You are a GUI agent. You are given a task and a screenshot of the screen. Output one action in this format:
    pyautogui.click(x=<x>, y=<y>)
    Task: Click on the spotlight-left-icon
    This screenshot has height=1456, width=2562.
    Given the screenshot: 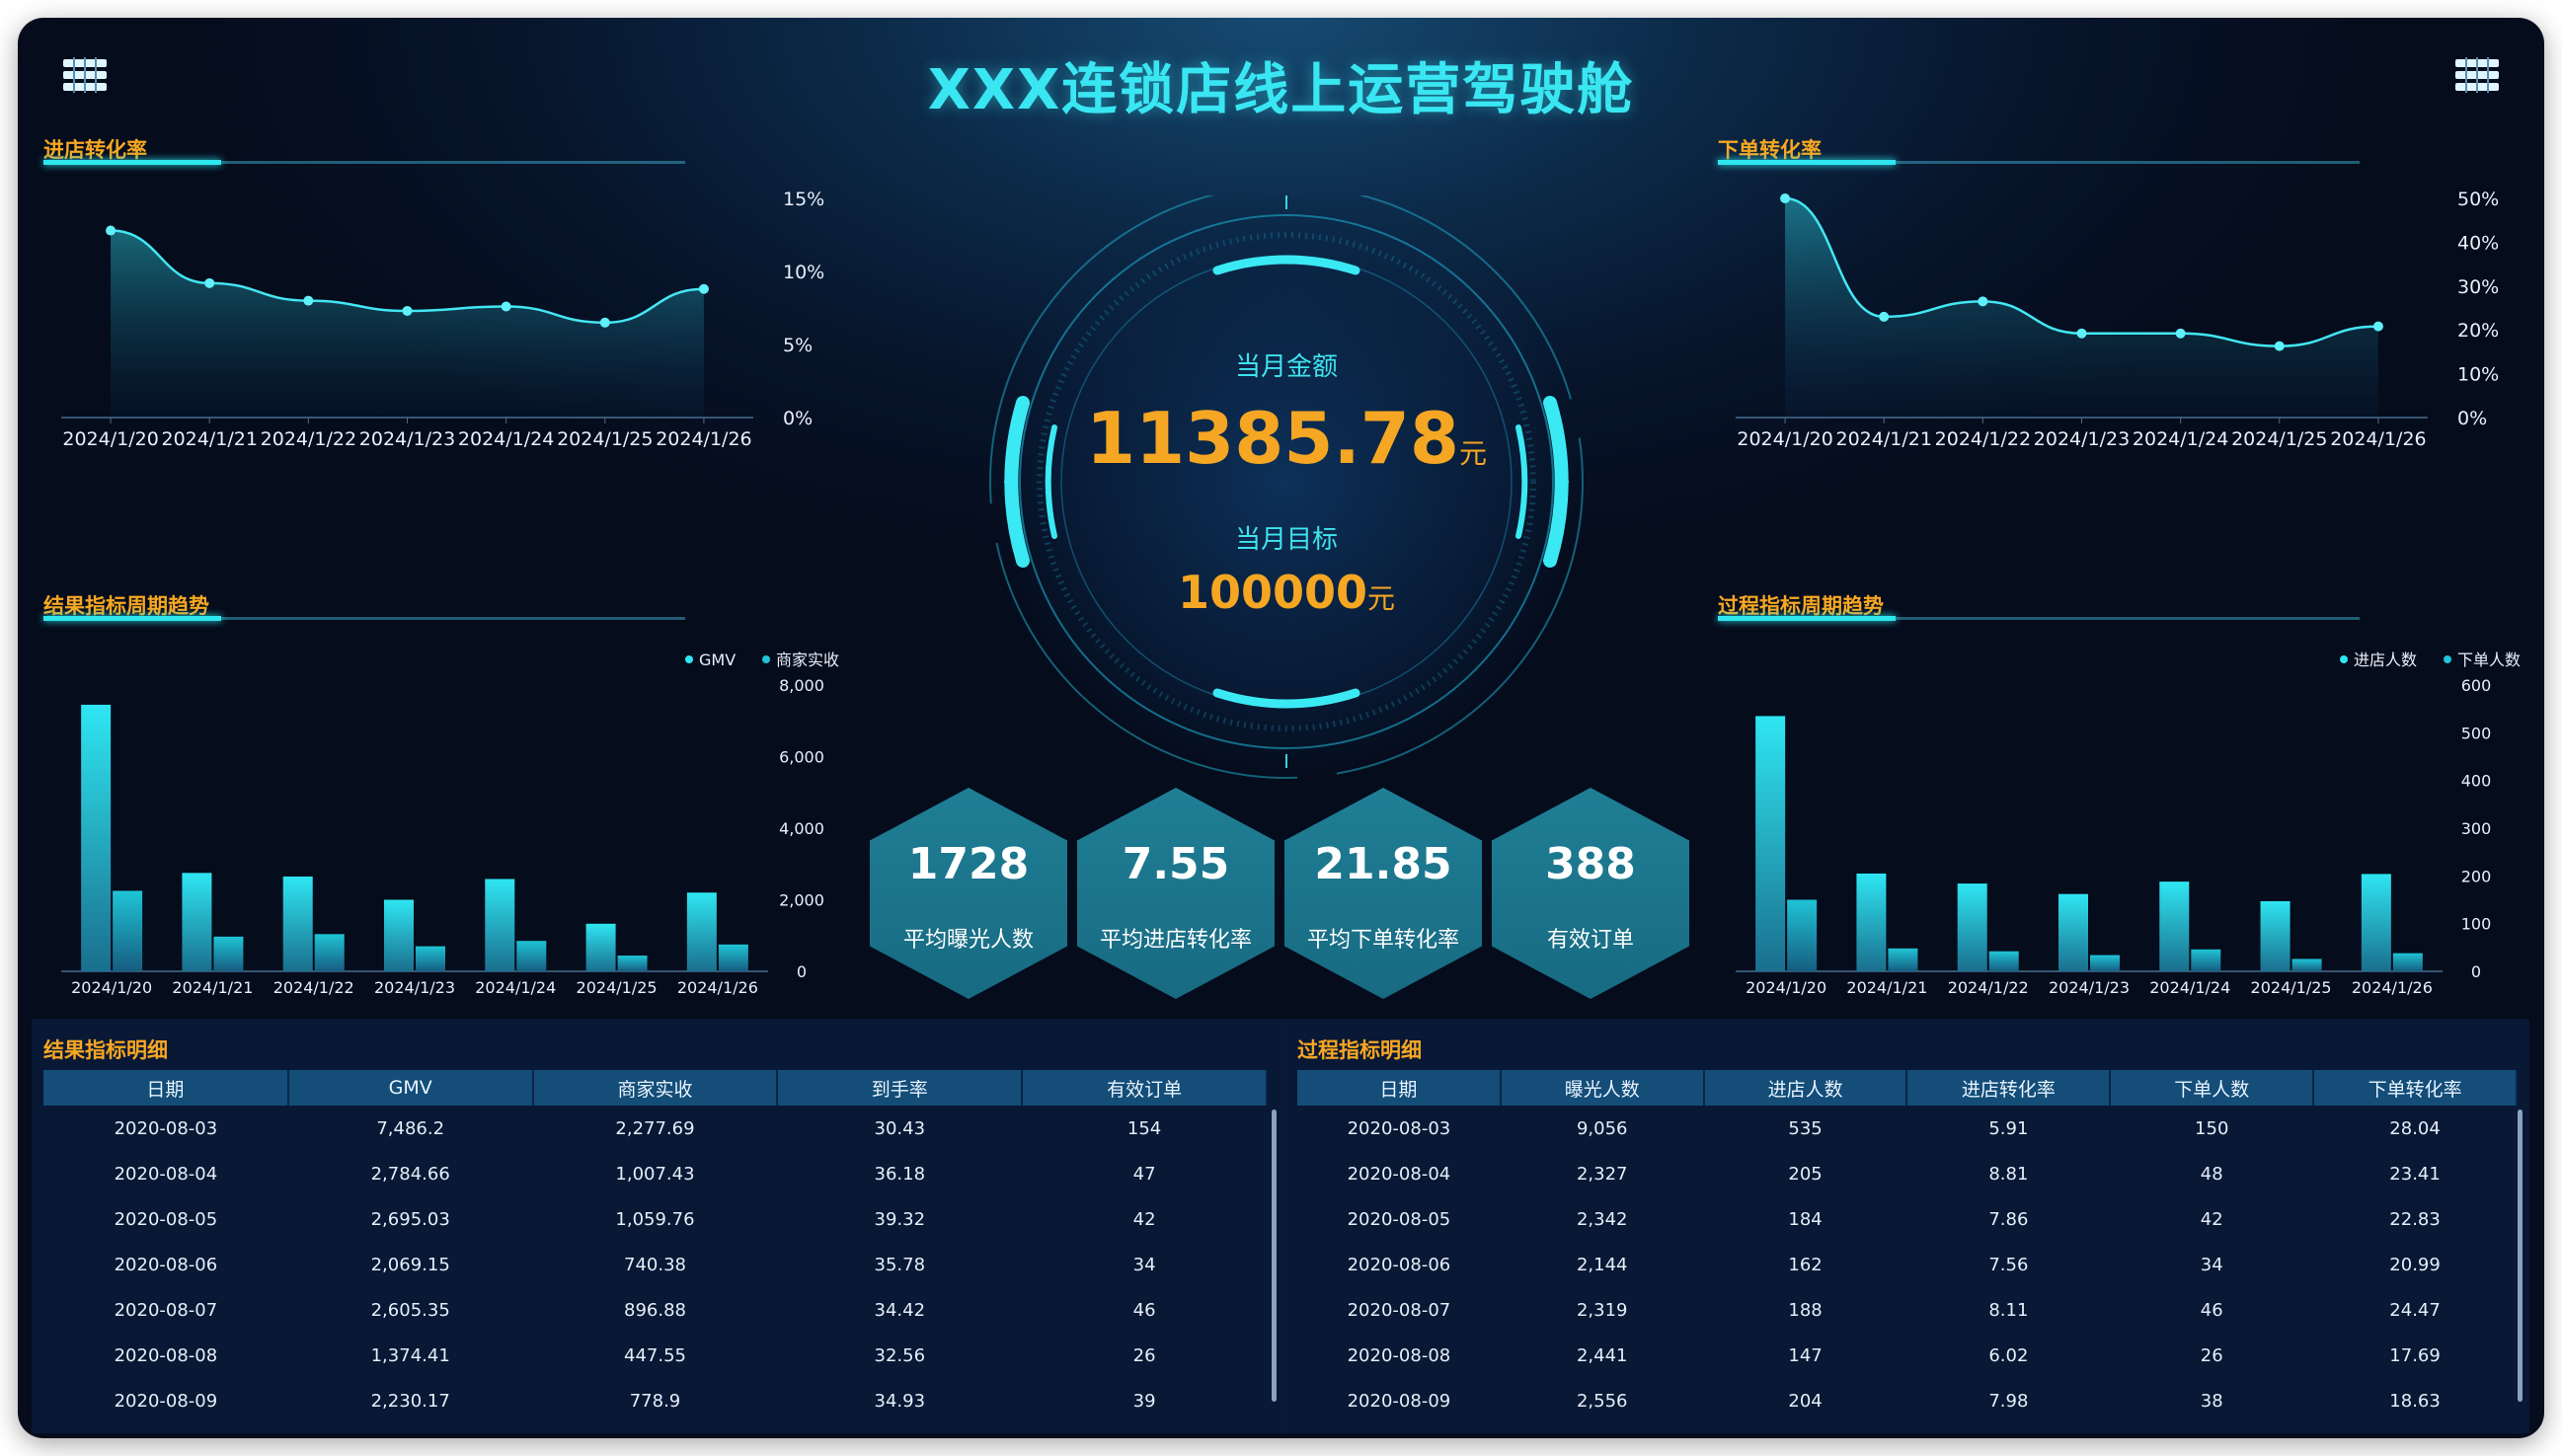 What is the action you would take?
    pyautogui.click(x=85, y=75)
    